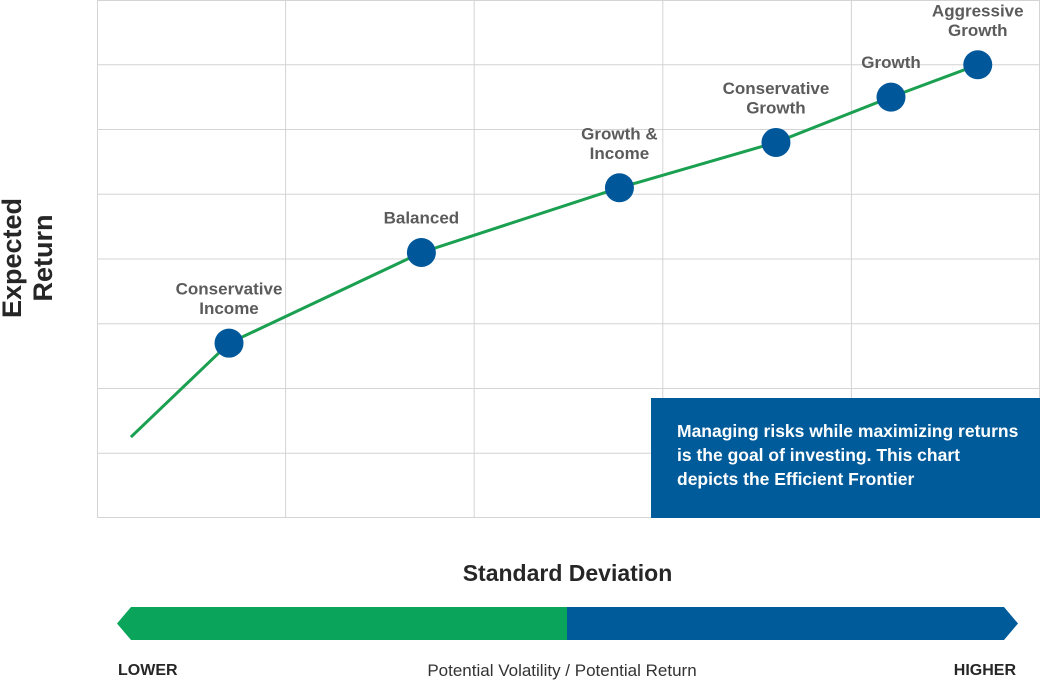 The width and height of the screenshot is (1040, 688). What do you see at coordinates (342, 623) in the screenshot?
I see `scale-arrow-lower` at bounding box center [342, 623].